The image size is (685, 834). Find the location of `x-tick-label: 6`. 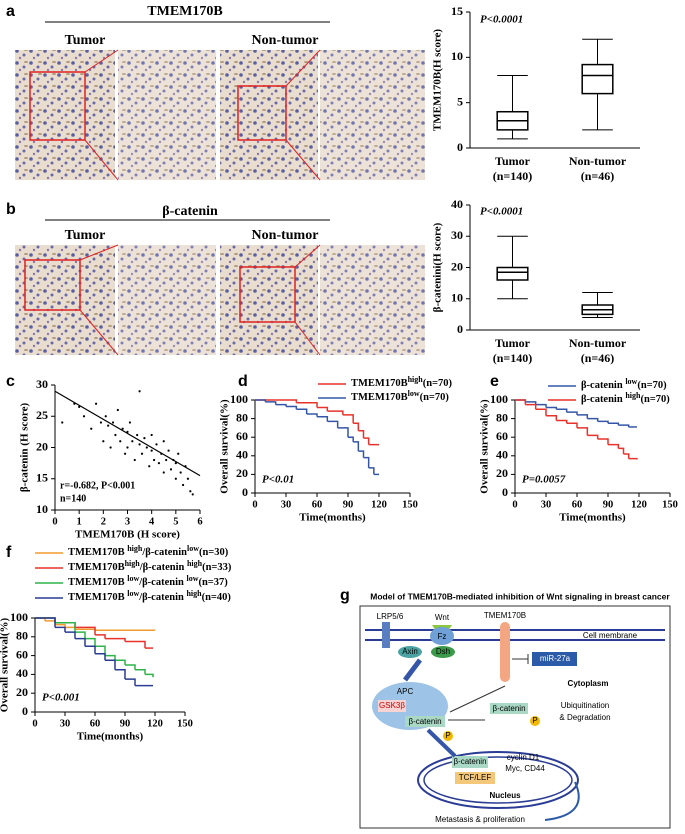

x-tick-label: 6 is located at coordinates (199, 521).